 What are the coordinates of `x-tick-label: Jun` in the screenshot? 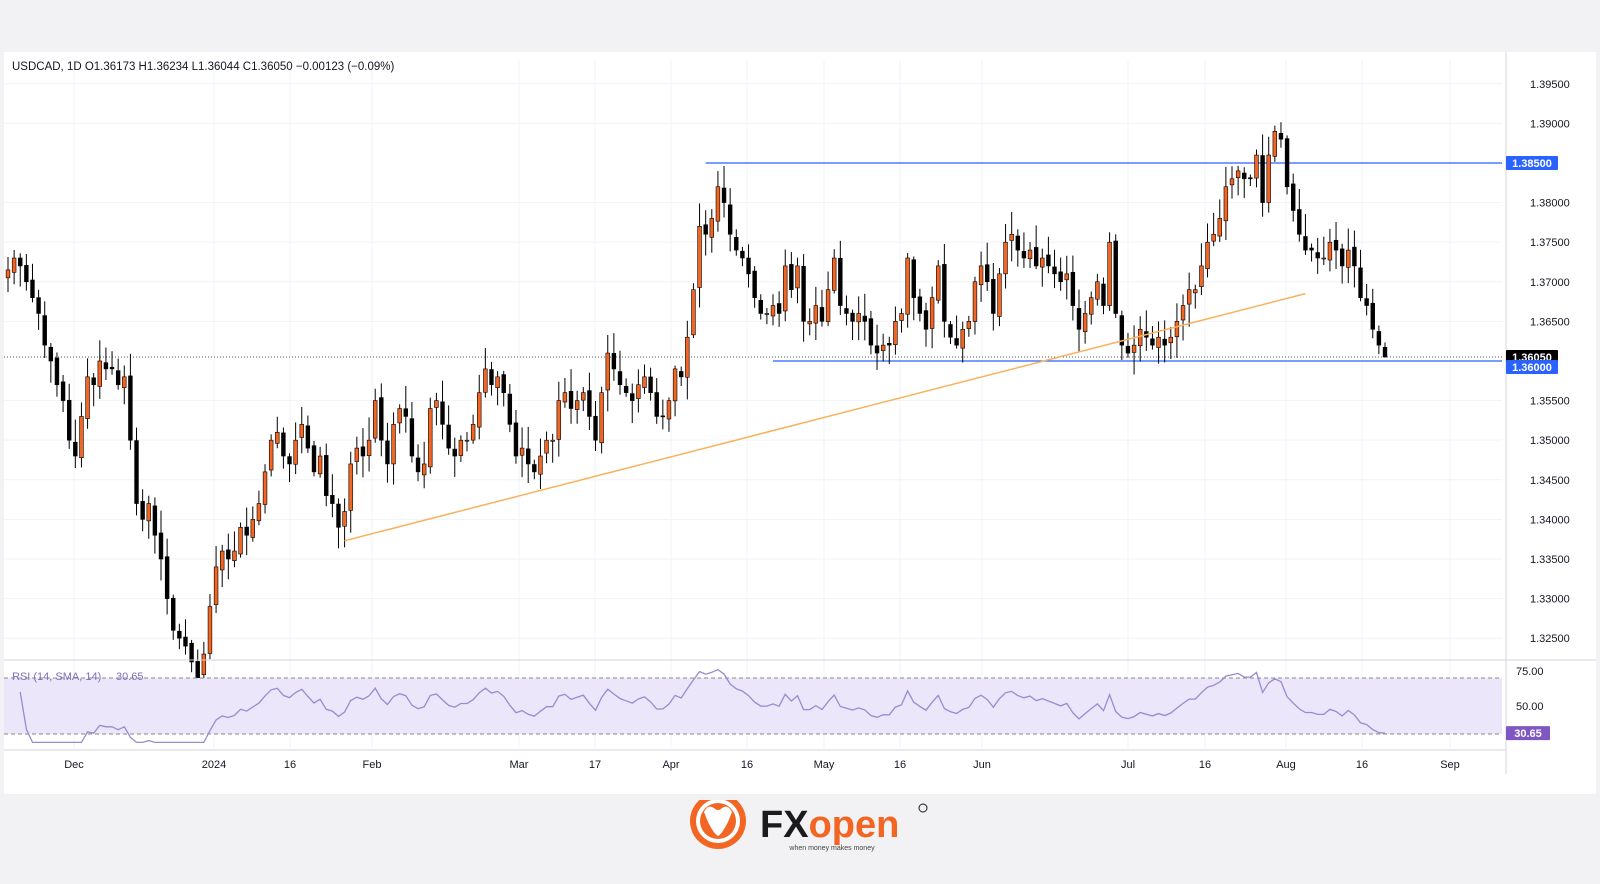 It's located at (982, 765).